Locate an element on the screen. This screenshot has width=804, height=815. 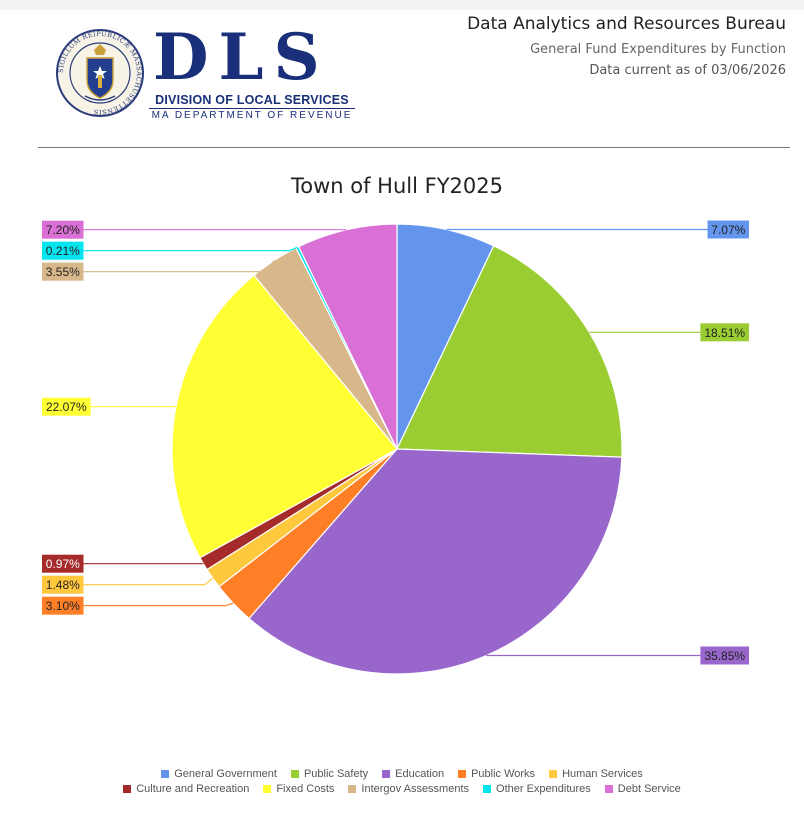
legend-item: Education is located at coordinates (413, 774).